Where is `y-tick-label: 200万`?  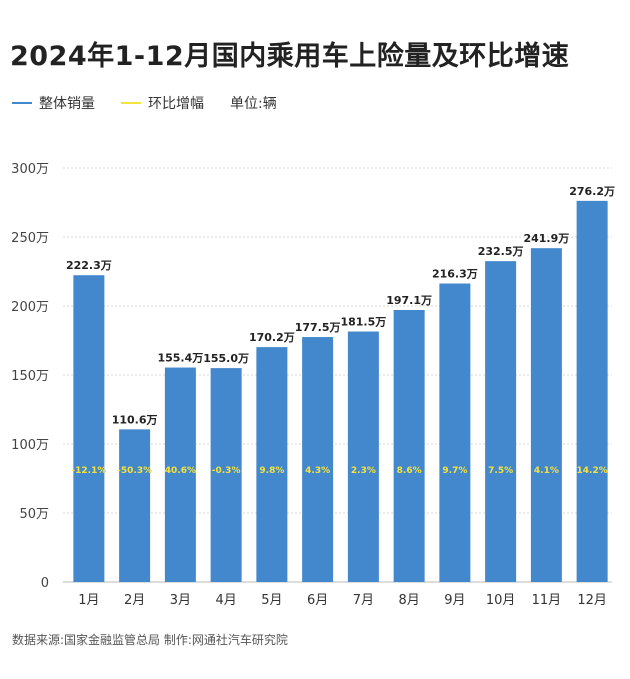
y-tick-label: 200万 is located at coordinates (30, 307).